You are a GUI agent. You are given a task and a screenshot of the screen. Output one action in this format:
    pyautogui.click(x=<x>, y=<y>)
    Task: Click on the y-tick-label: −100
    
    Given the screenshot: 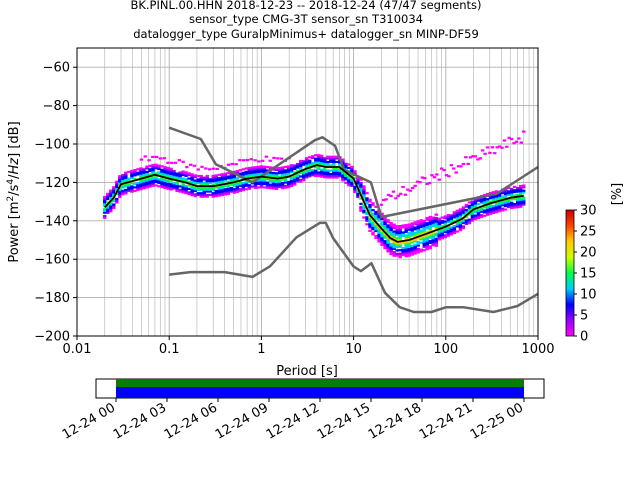 What is the action you would take?
    pyautogui.click(x=52, y=145)
    